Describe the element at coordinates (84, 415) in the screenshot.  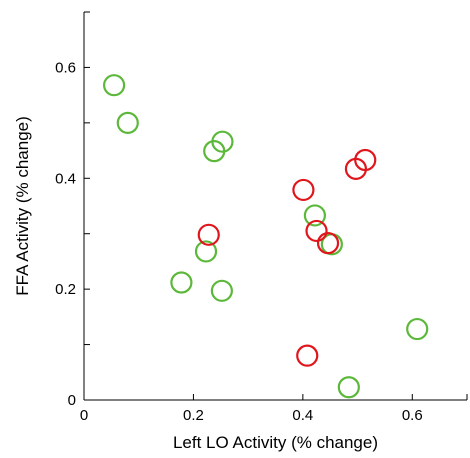
I see `x-tick-label: 0` at that location.